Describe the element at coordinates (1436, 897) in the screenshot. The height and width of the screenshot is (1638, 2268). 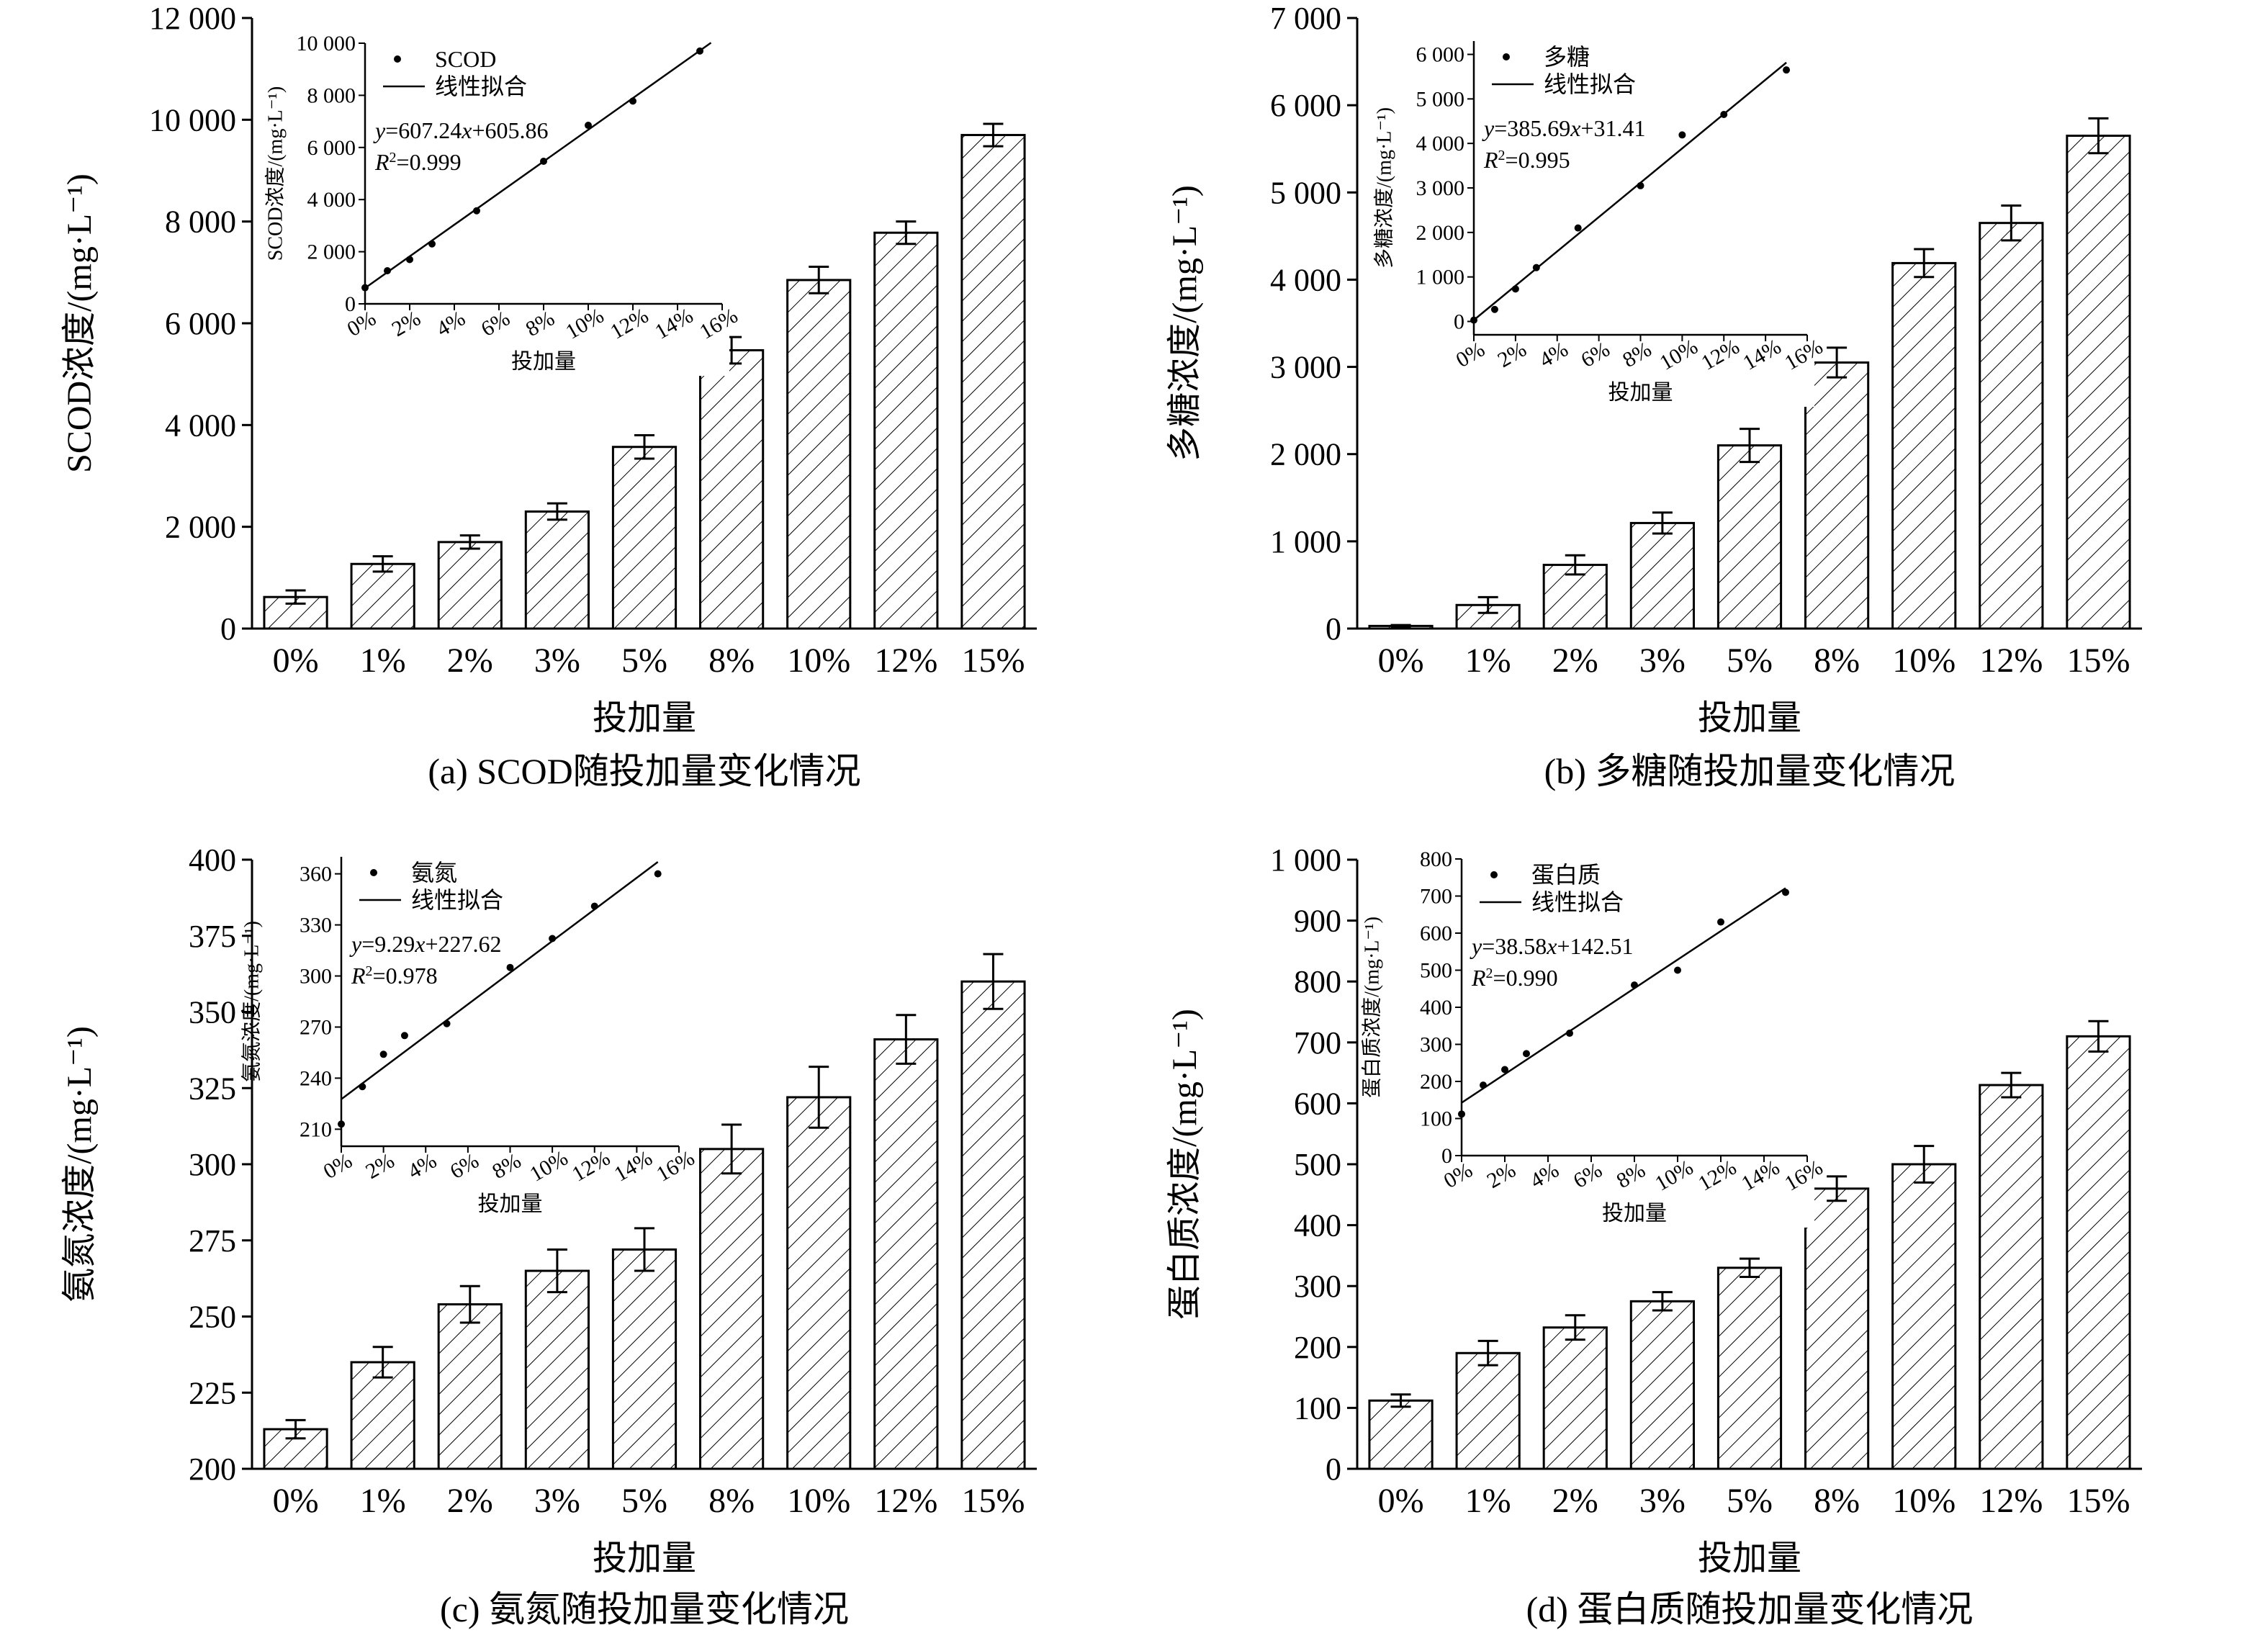
I see `inset-y-tick-label: 700` at that location.